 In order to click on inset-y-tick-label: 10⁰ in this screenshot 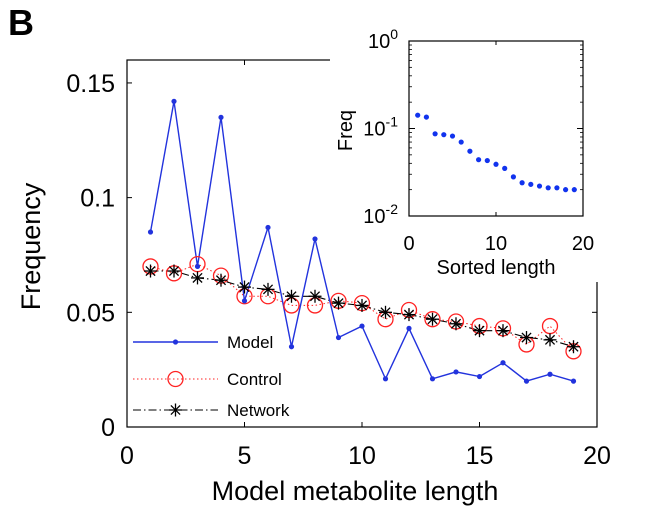, I will do `click(383, 39)`.